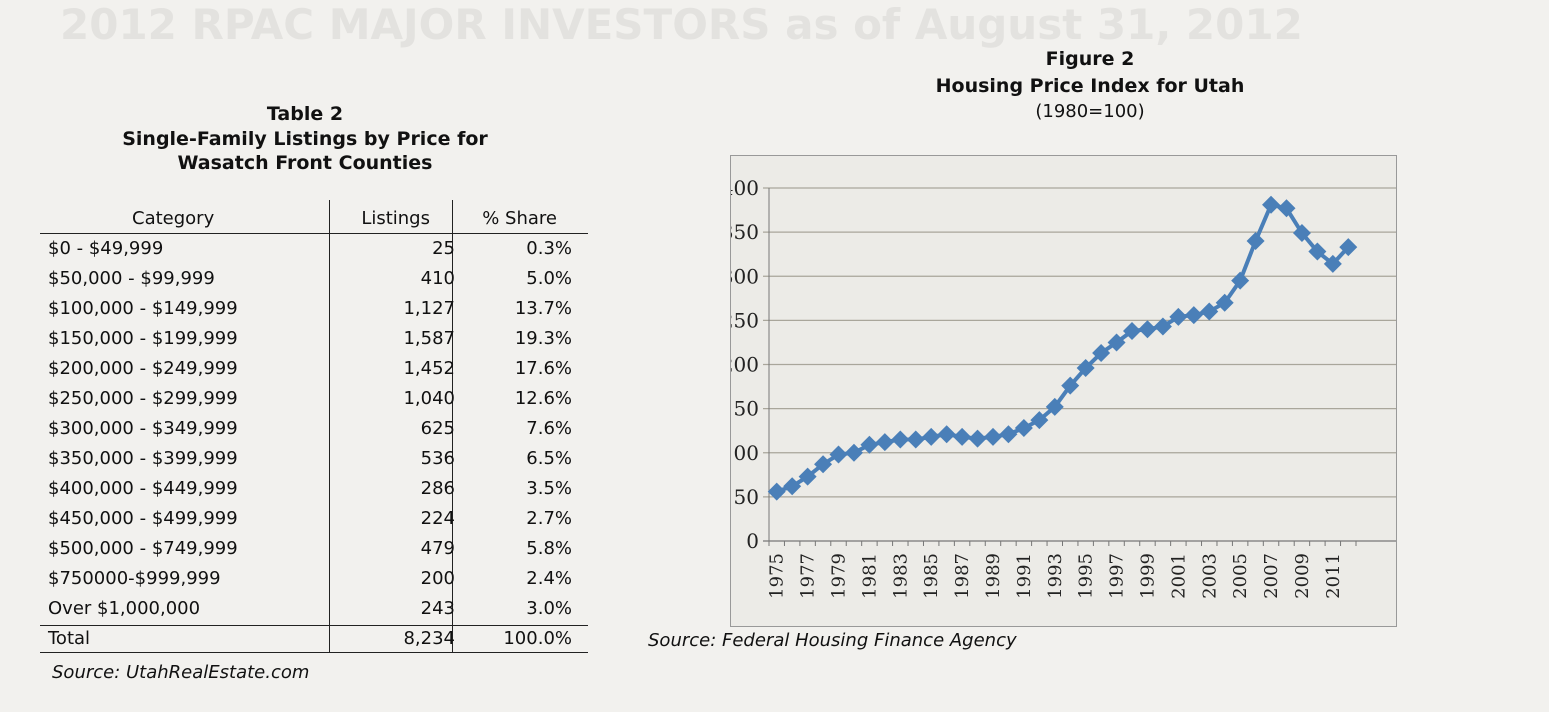 The width and height of the screenshot is (1549, 712). What do you see at coordinates (1086, 576) in the screenshot?
I see `x-tick-label: 1995` at bounding box center [1086, 576].